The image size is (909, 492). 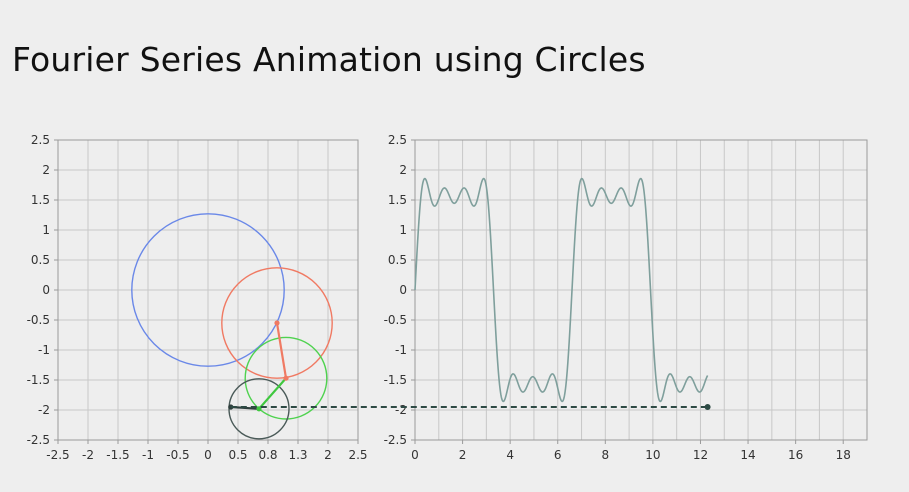 I want to click on x-tick-label: 12, so click(x=700, y=455).